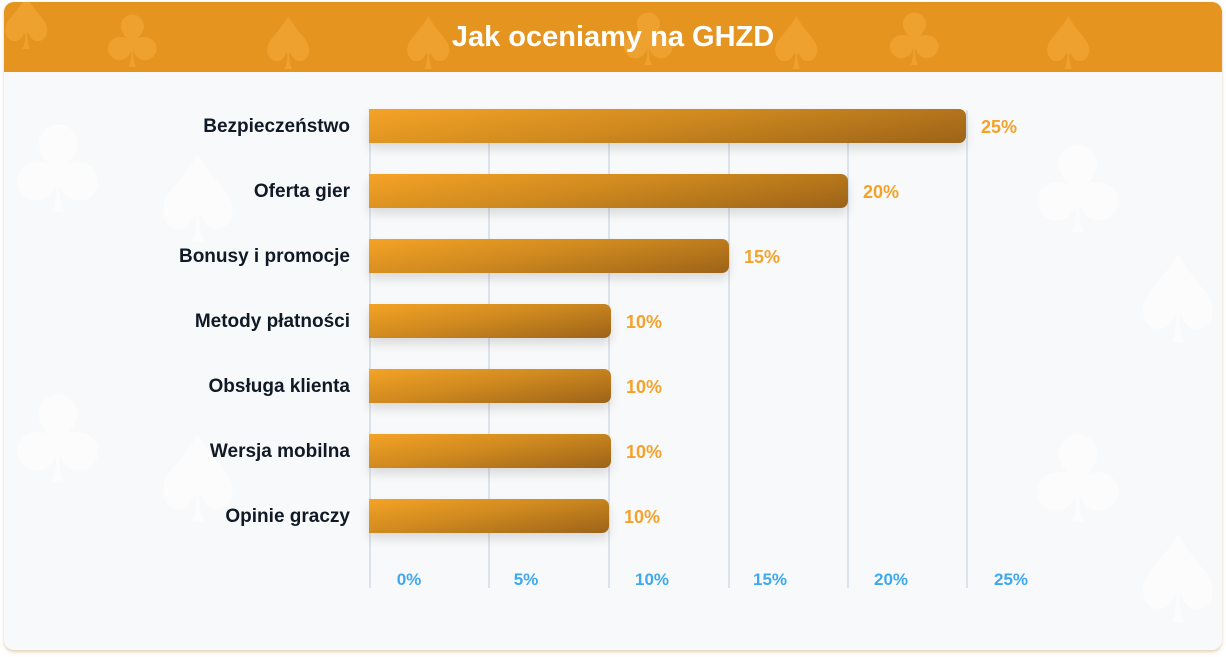 This screenshot has height=657, width=1226. I want to click on bar-bonusy, so click(549, 256).